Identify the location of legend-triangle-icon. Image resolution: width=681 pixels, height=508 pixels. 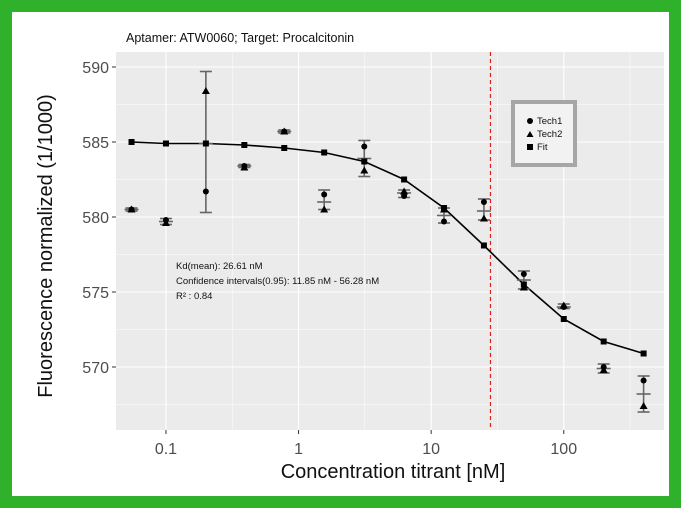
(530, 134).